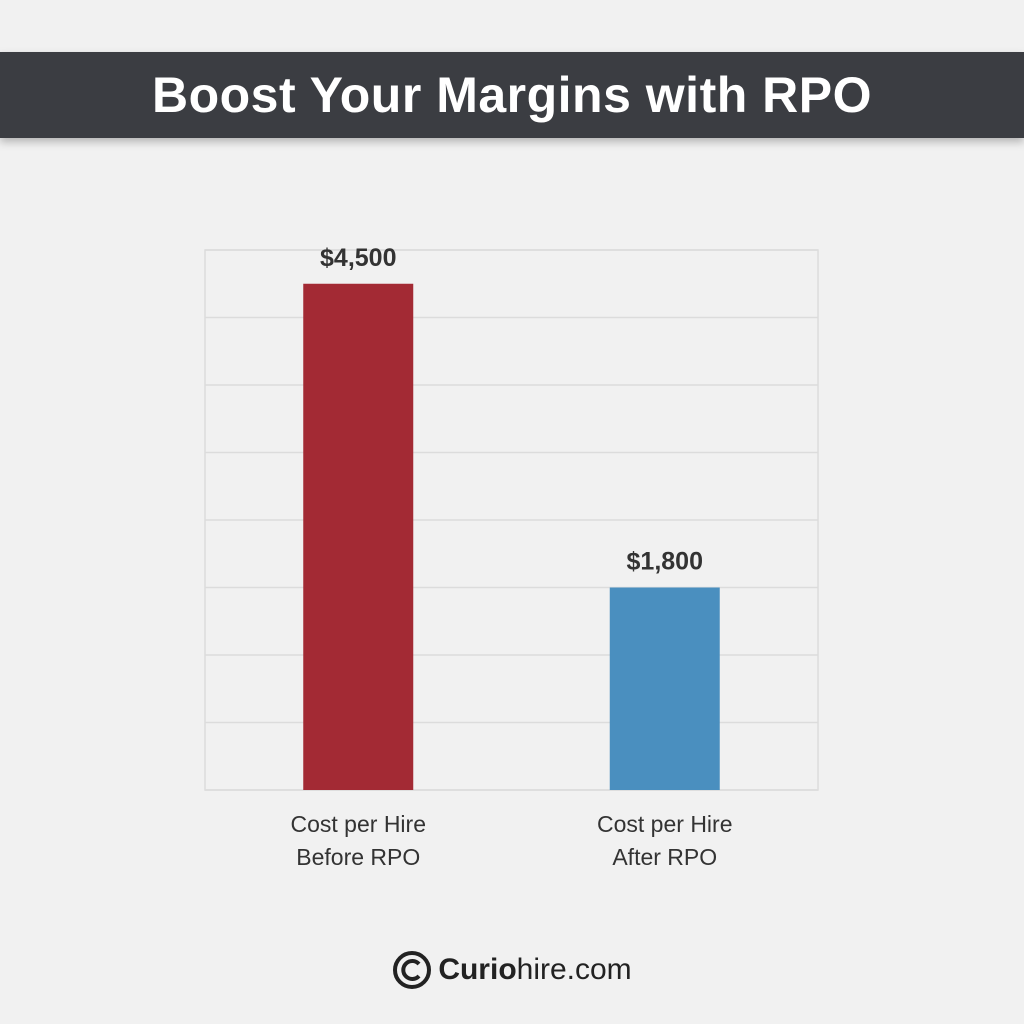 This screenshot has width=1024, height=1024. What do you see at coordinates (477, 969) in the screenshot?
I see `brand-bold: Curio` at bounding box center [477, 969].